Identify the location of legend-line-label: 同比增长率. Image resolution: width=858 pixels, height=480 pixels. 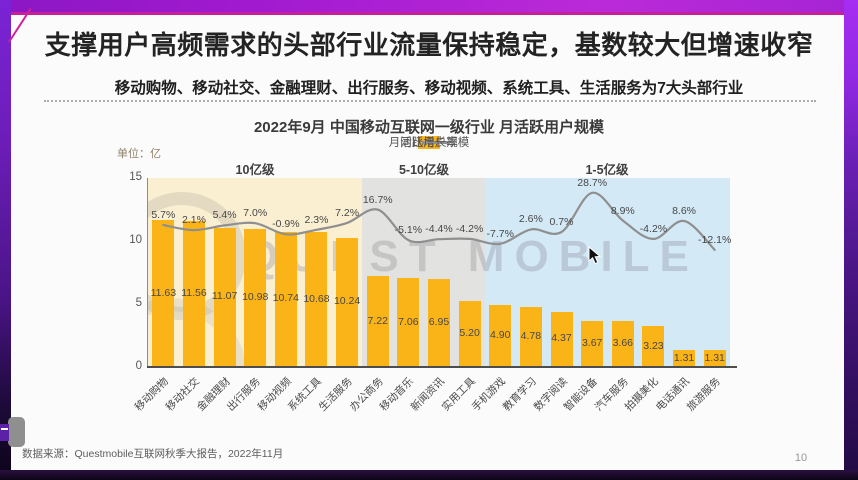
(429, 143).